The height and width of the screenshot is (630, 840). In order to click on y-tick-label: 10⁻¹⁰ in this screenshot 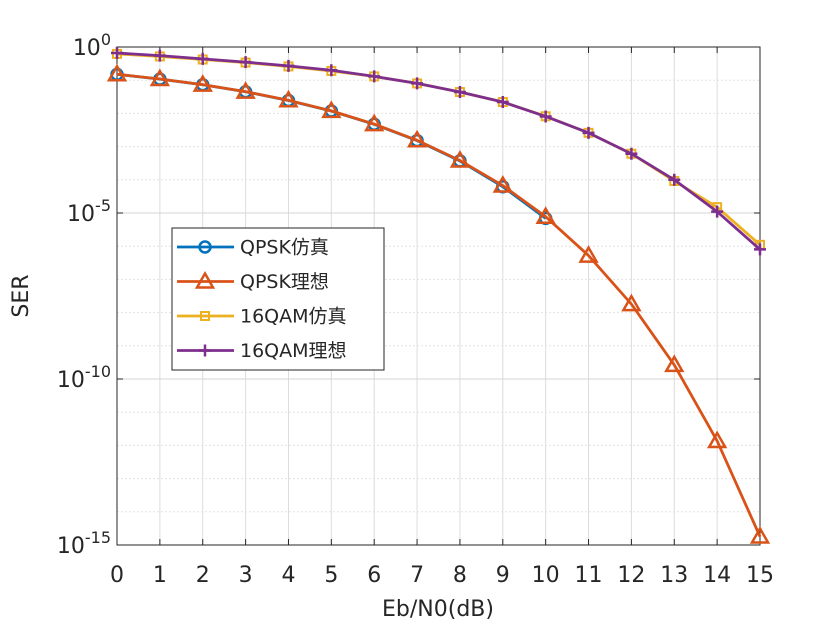, I will do `click(84, 378)`.